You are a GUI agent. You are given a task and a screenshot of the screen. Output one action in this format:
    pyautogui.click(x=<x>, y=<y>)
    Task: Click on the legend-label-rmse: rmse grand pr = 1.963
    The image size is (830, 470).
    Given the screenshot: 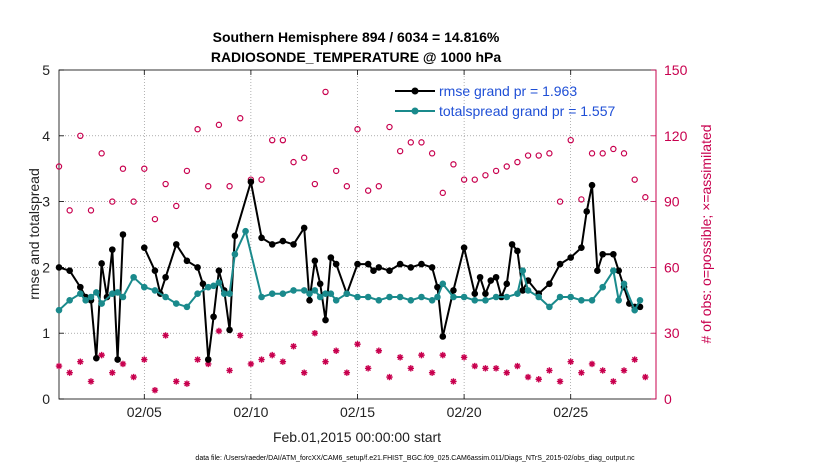 What is the action you would take?
    pyautogui.click(x=508, y=91)
    